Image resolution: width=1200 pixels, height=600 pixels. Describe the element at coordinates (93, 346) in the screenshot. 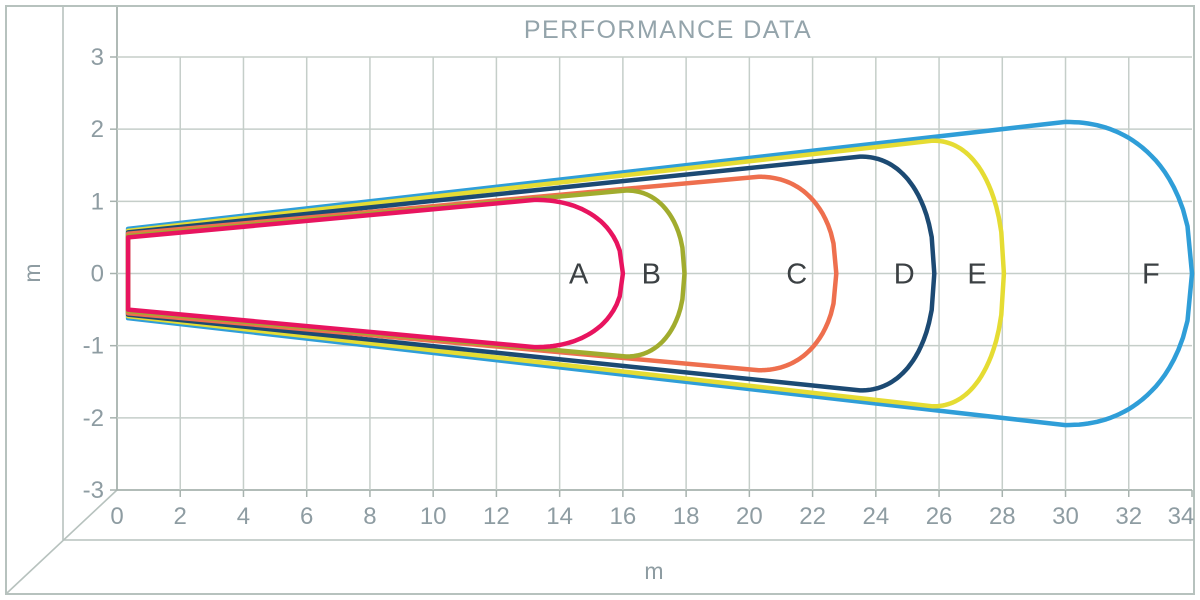

I see `y-tick-label--1: -1` at that location.